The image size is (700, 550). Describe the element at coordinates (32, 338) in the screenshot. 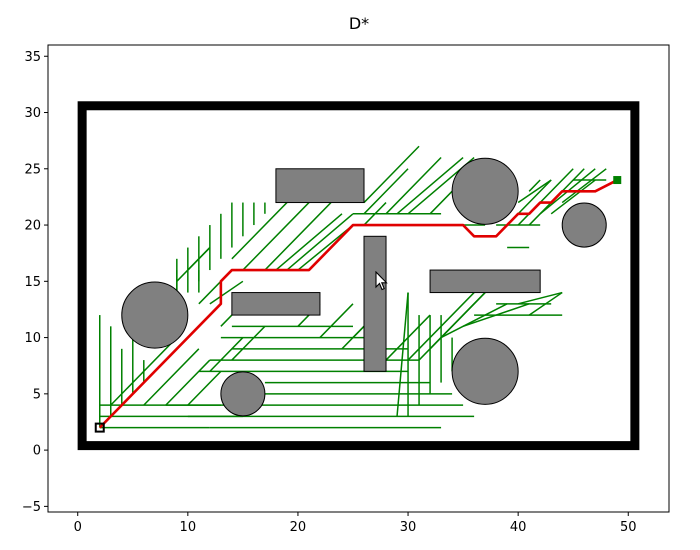

I see `y-tick-label: 10` at that location.